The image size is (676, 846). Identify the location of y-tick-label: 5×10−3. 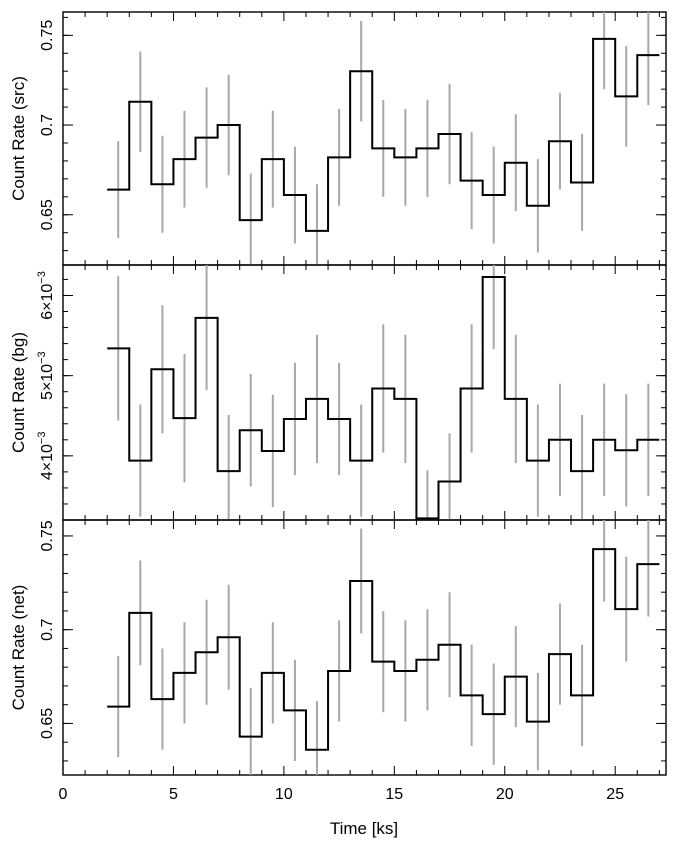
(46, 375).